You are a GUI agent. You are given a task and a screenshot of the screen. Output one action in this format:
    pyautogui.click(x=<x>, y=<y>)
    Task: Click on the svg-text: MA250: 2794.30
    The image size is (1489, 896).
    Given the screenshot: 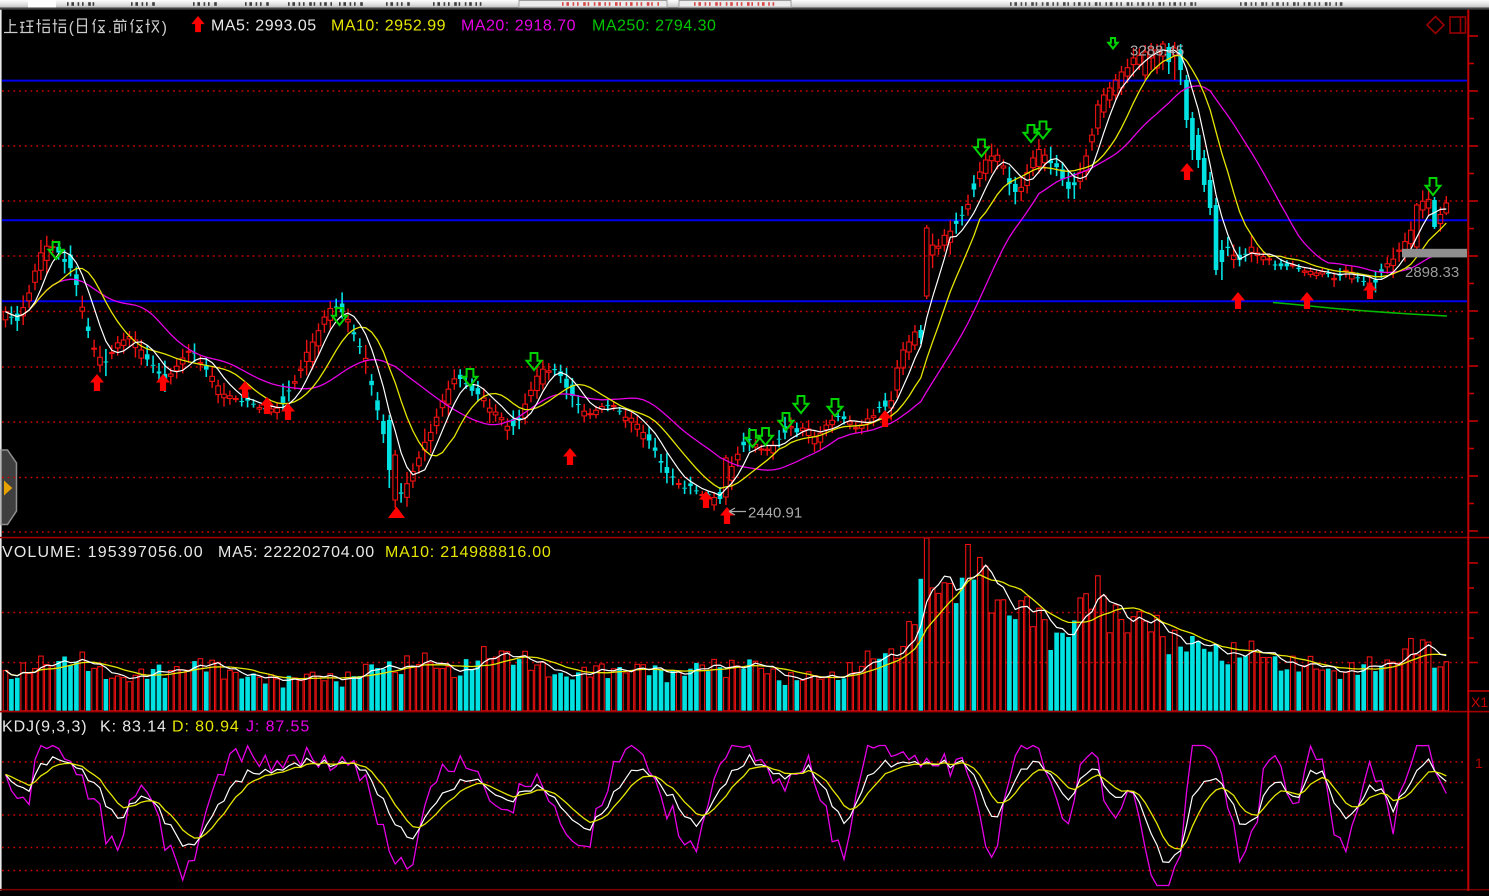 What is the action you would take?
    pyautogui.click(x=654, y=26)
    